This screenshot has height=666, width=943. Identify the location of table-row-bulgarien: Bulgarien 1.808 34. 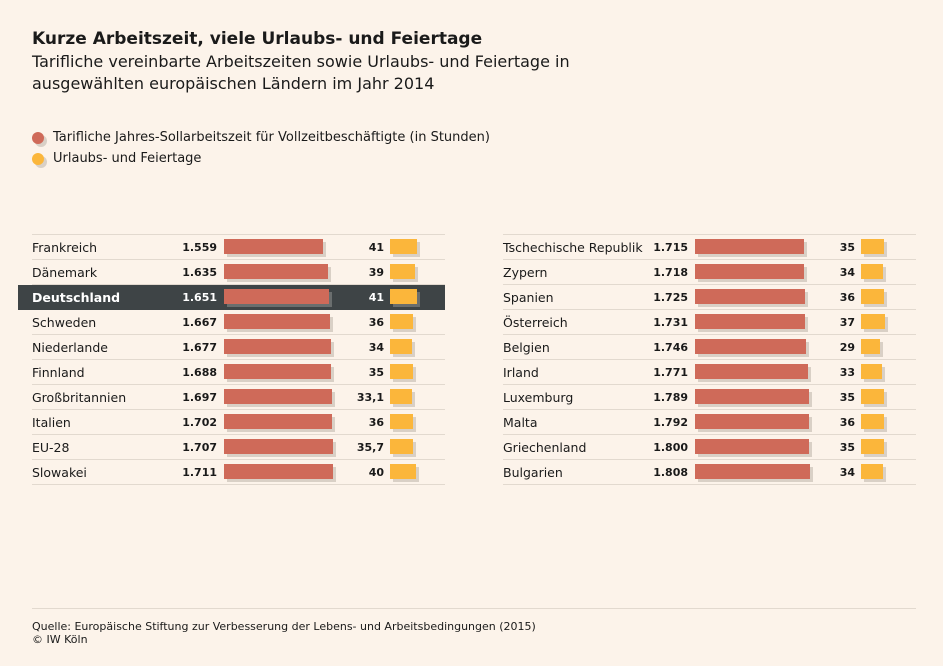
(709, 472).